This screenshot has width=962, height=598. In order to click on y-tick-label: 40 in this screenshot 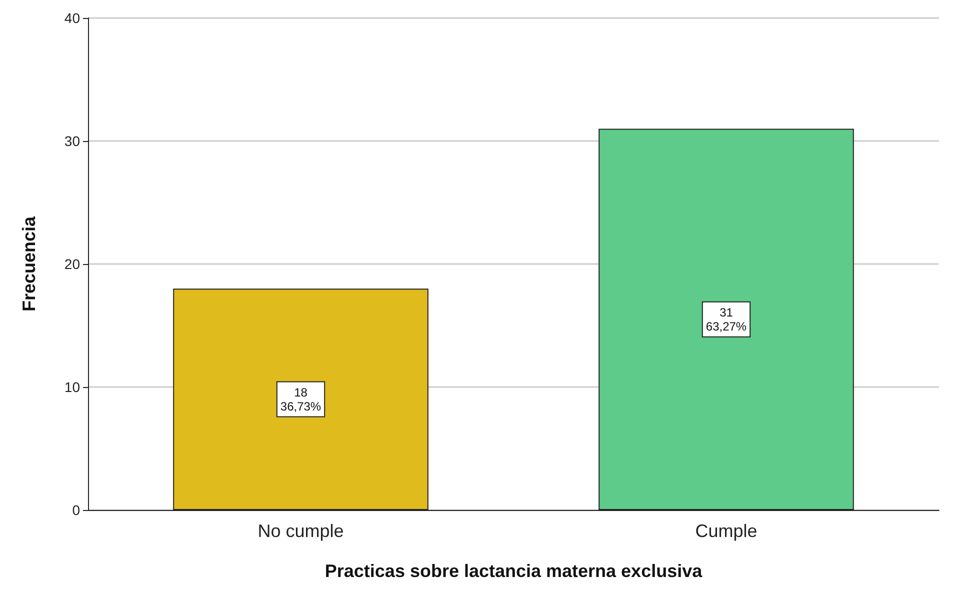, I will do `click(72, 18)`.